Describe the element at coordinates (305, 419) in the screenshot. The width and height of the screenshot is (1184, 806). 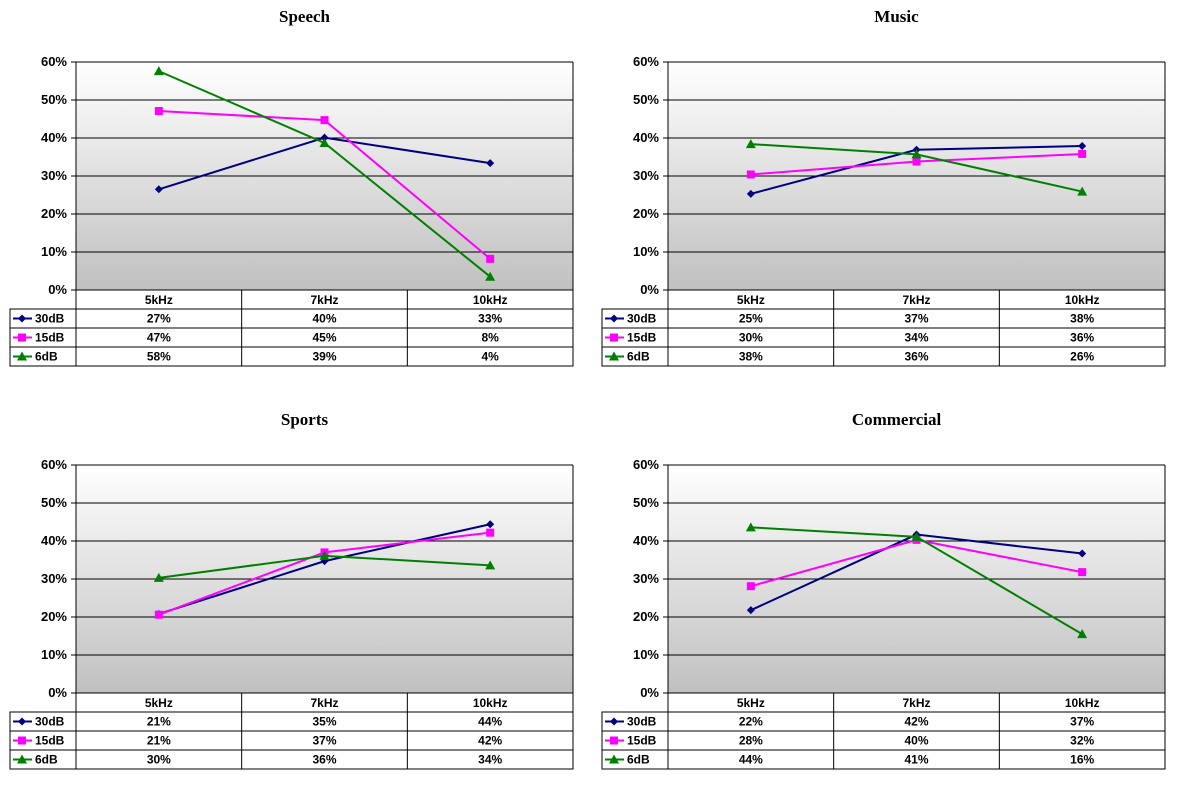
I see `chart-title: Sports` at that location.